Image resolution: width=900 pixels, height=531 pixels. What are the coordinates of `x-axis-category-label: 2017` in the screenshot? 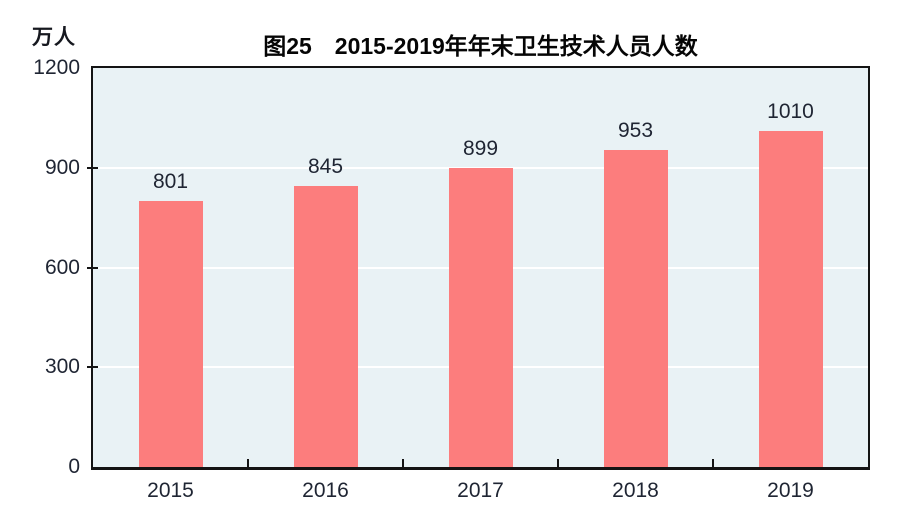 It's located at (480, 490).